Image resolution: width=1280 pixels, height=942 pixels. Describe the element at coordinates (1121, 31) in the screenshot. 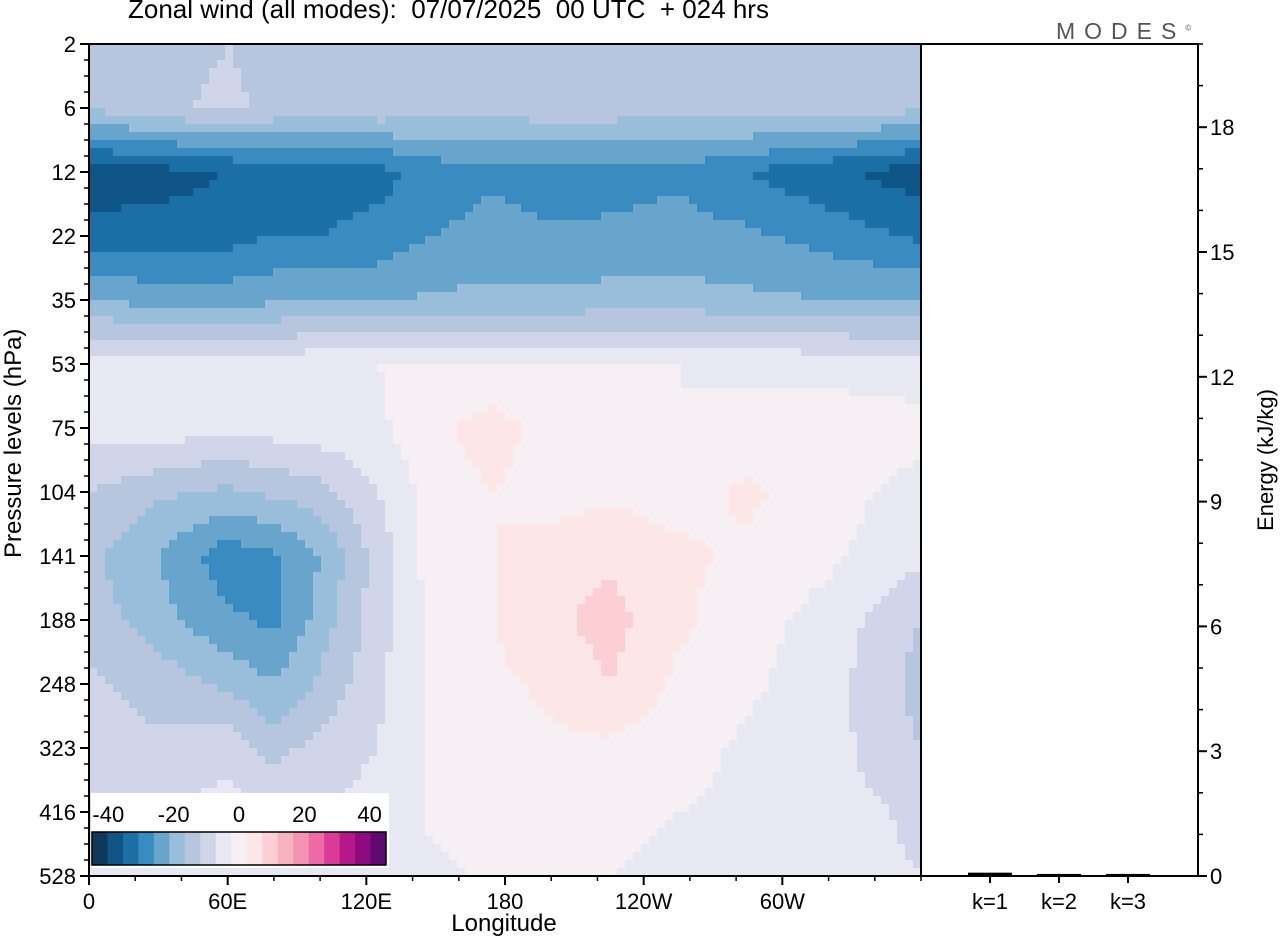

I see `logo-text: MODES` at that location.